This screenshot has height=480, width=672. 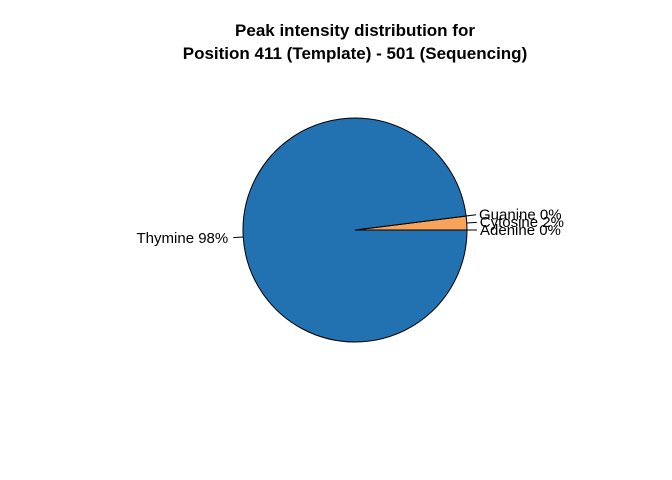 What do you see at coordinates (183, 238) in the screenshot?
I see `slice-label-thymine: Thymine 98%` at bounding box center [183, 238].